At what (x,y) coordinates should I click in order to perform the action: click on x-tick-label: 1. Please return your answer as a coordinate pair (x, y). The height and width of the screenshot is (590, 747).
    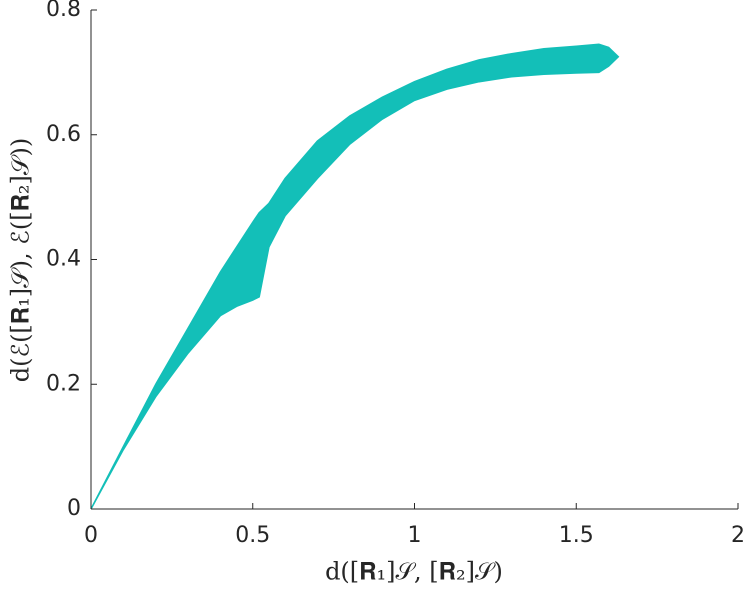
    Looking at the image, I should click on (415, 535).